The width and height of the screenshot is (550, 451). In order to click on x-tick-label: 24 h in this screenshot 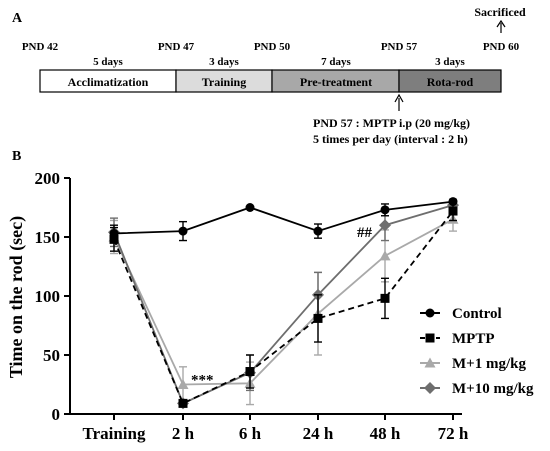, I will do `click(318, 433)`.